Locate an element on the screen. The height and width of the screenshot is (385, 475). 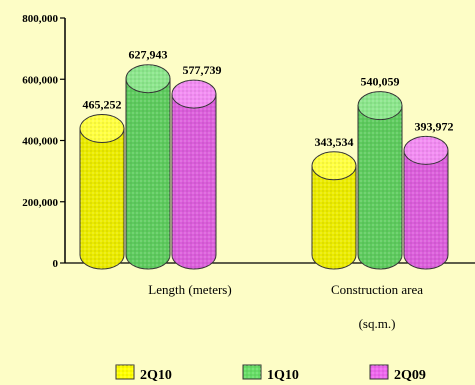
legend-item-2q09: 2Q09 is located at coordinates (397, 373).